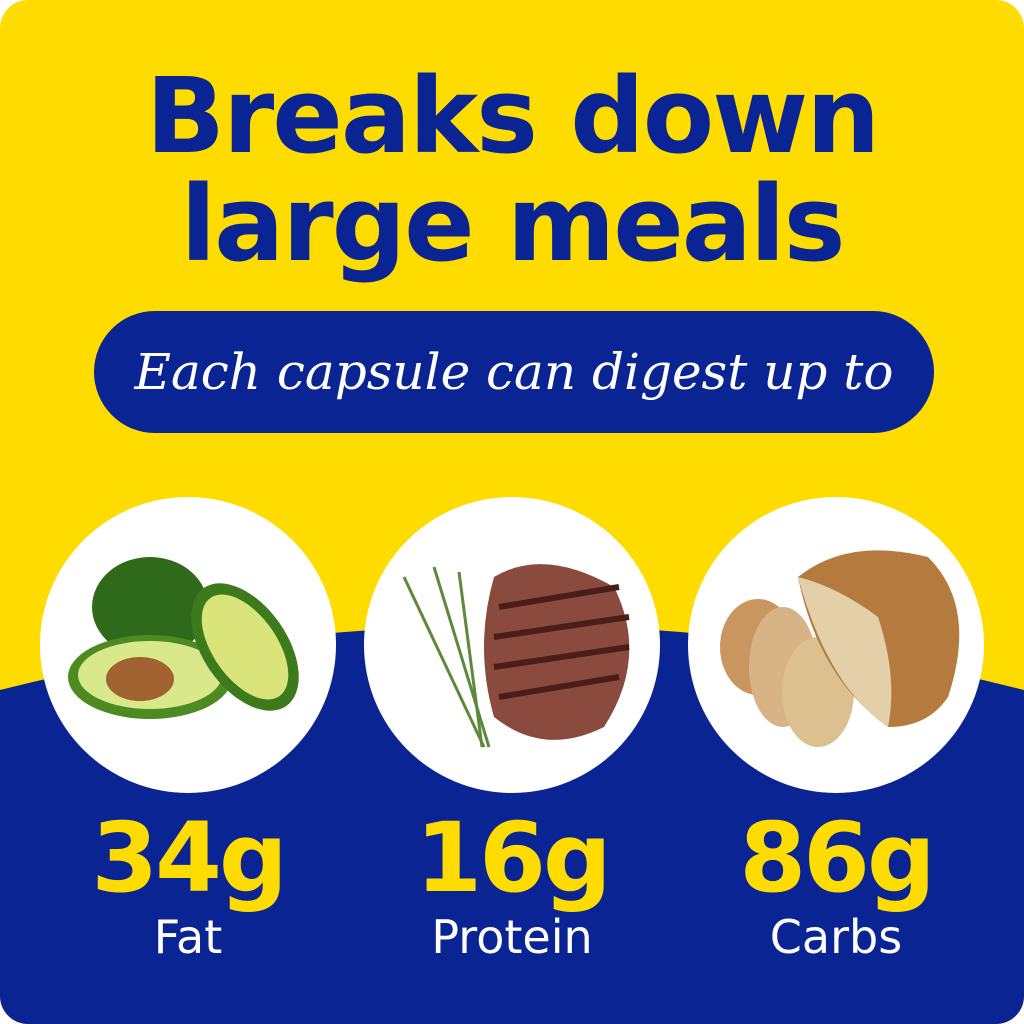 The width and height of the screenshot is (1024, 1024). I want to click on nutrient-protein: 16g Protein, so click(512, 885).